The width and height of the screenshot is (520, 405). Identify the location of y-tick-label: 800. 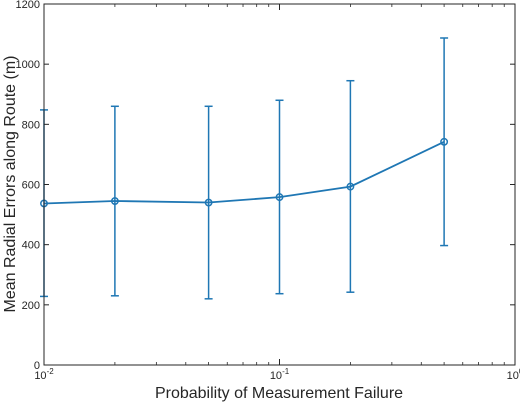
(31, 125).